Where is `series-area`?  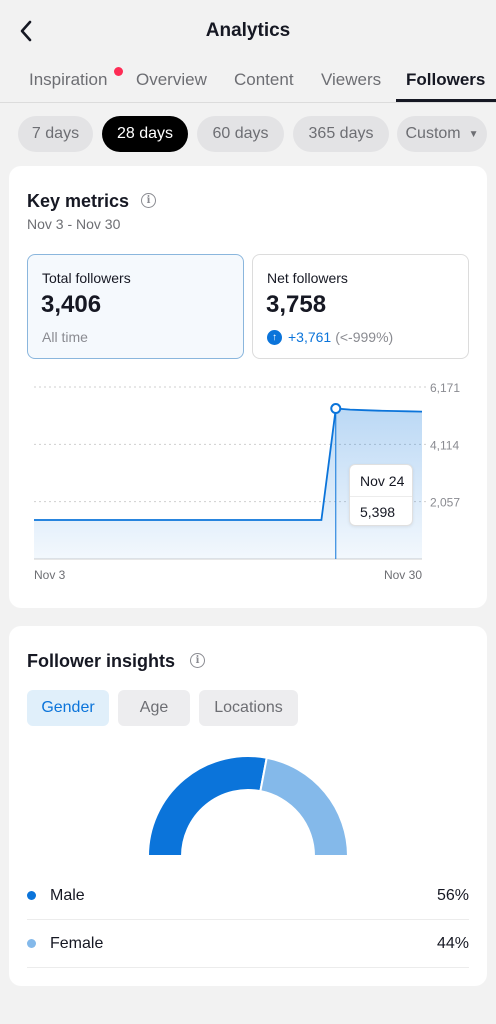 series-area is located at coordinates (228, 483).